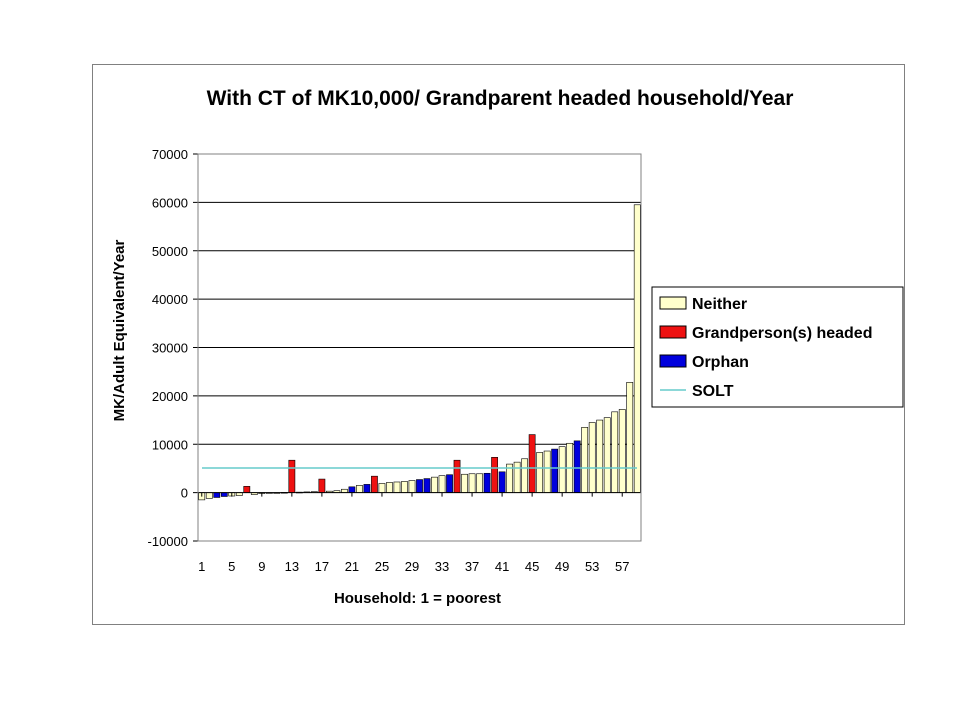 This screenshot has width=960, height=720. Describe the element at coordinates (765, 348) in the screenshot. I see `legend-items: Neither Grandperson(s) headed Orphan SOLT` at that location.